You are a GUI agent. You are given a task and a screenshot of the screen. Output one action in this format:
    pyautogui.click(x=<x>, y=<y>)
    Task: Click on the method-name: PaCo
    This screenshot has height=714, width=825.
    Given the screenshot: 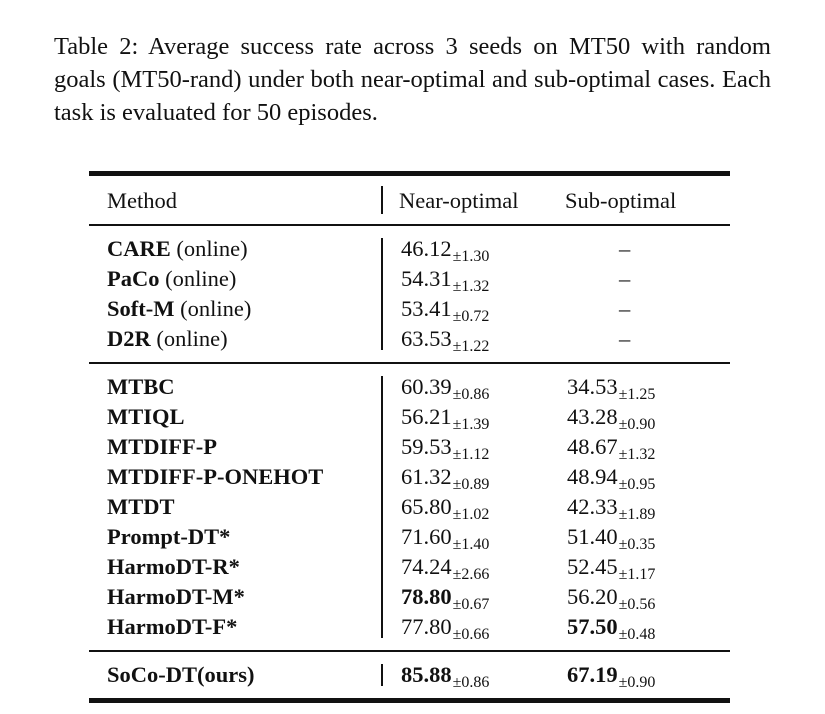 What is the action you would take?
    pyautogui.click(x=133, y=278)
    